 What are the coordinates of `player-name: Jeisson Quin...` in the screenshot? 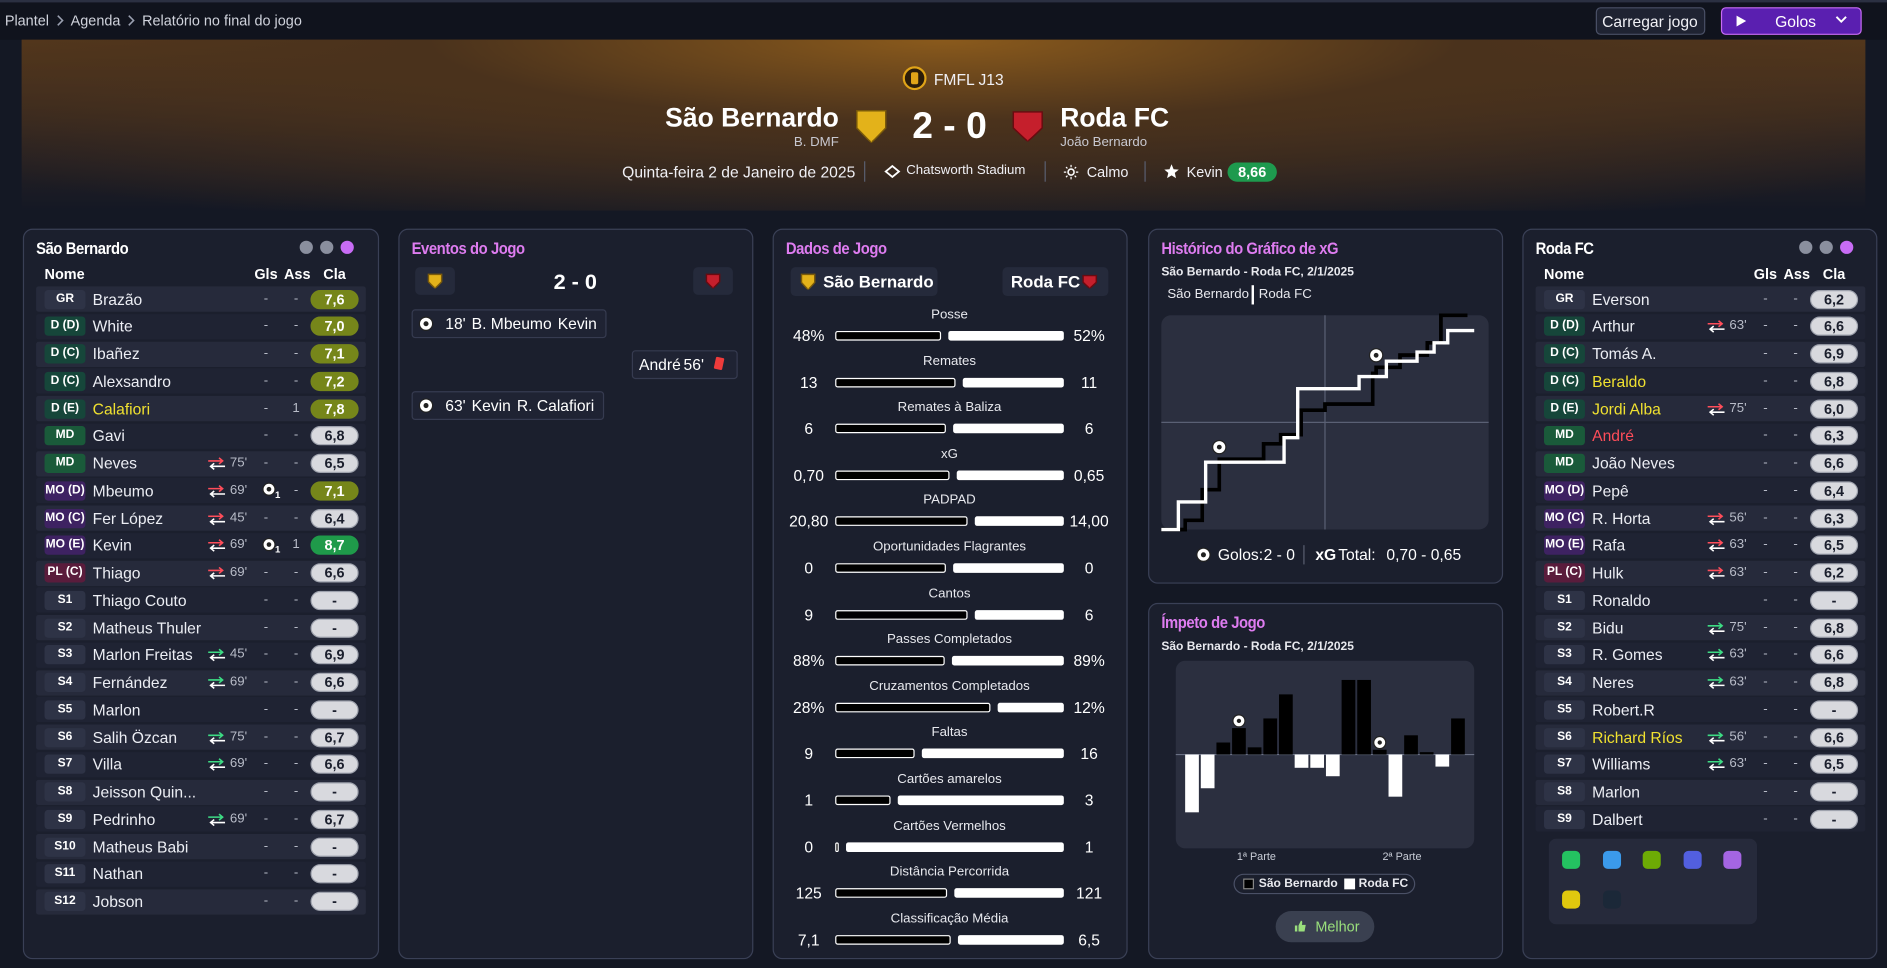 It's located at (144, 791).